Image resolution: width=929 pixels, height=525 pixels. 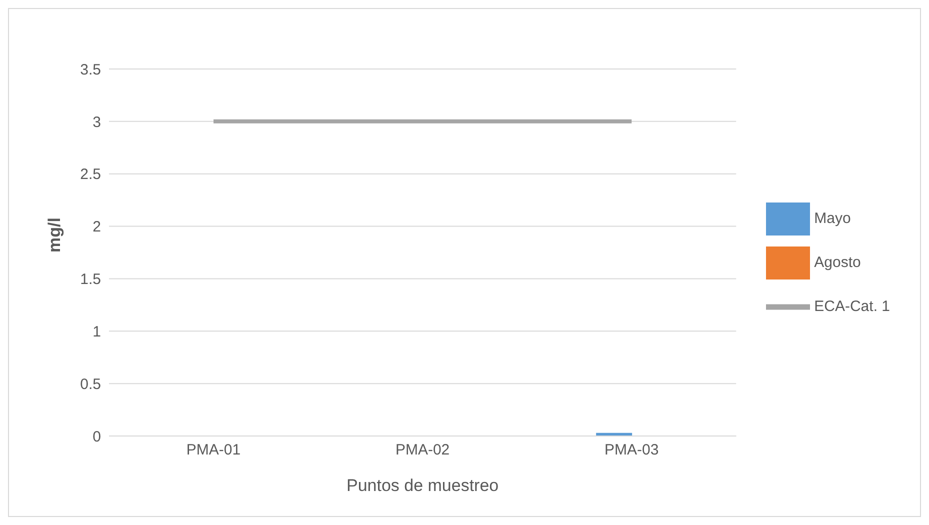 What do you see at coordinates (832, 217) in the screenshot?
I see `legend-label: Mayo` at bounding box center [832, 217].